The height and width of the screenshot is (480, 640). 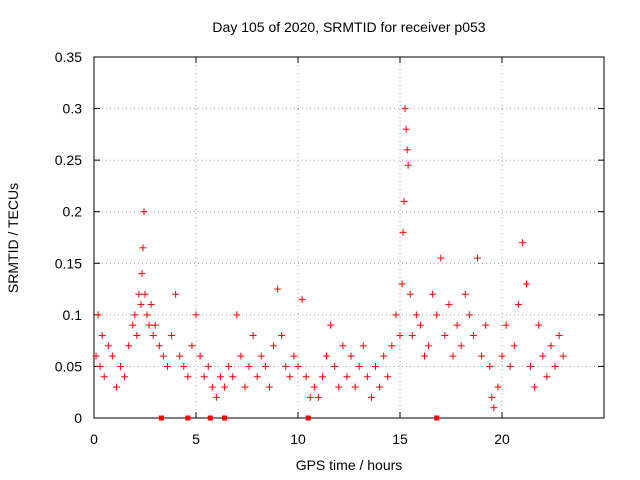 I want to click on x-tick-label: 10, so click(x=298, y=439).